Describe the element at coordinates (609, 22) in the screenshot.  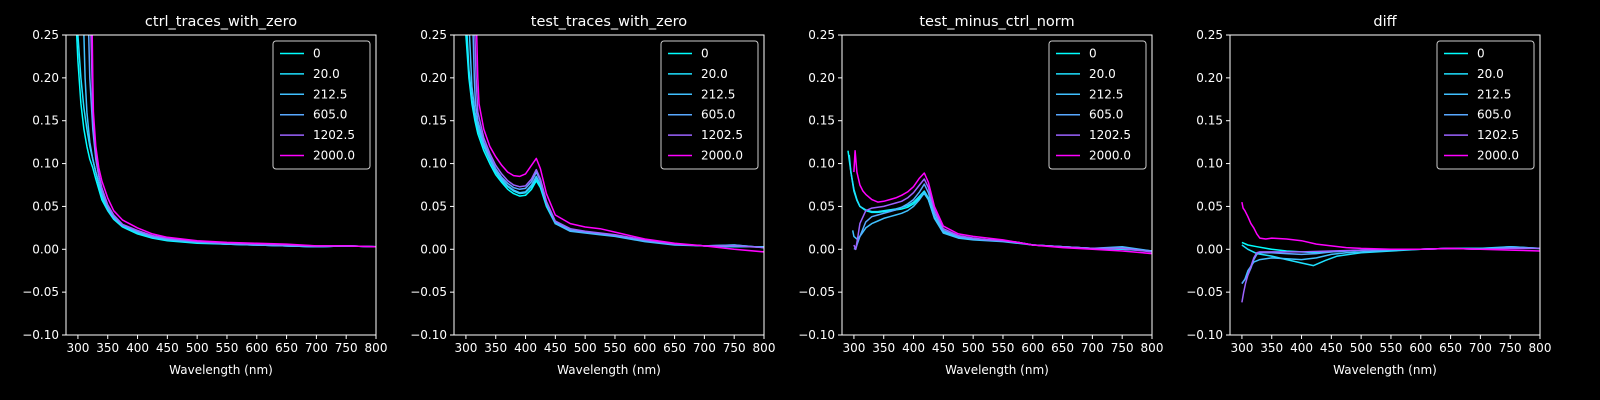
I see `chart-title: test_traces_with_zero` at that location.